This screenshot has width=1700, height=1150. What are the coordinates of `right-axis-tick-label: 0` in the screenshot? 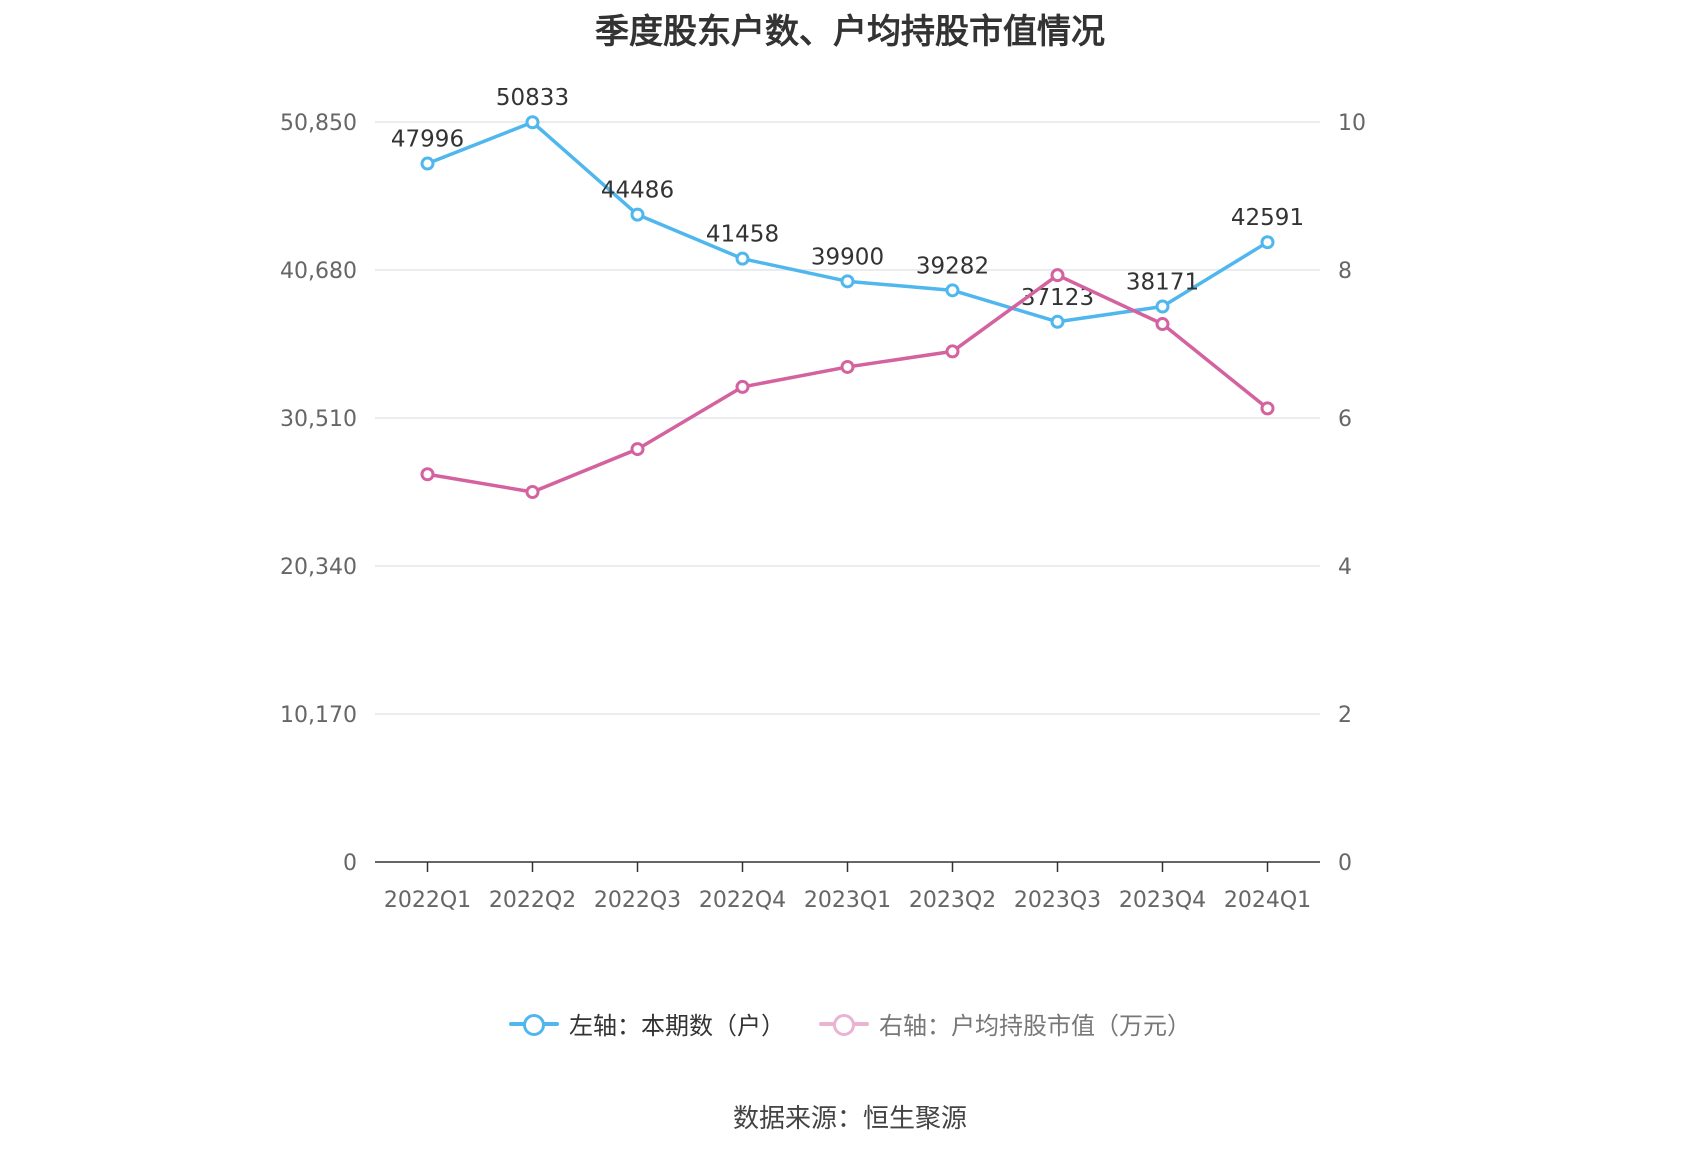 It's located at (1345, 863).